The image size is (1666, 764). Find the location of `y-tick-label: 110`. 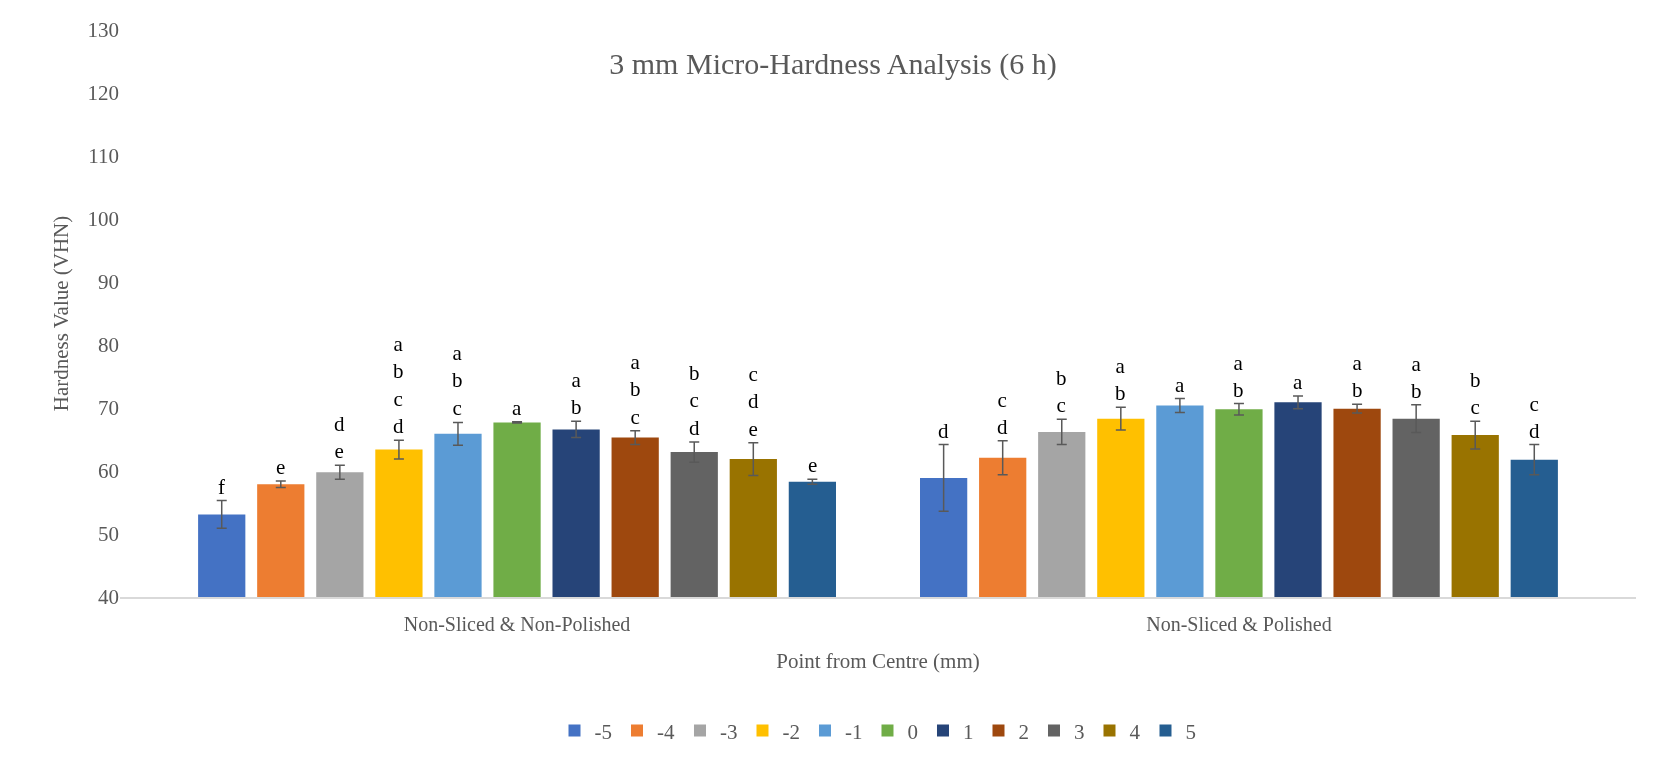

y-tick-label: 110 is located at coordinates (103, 156).